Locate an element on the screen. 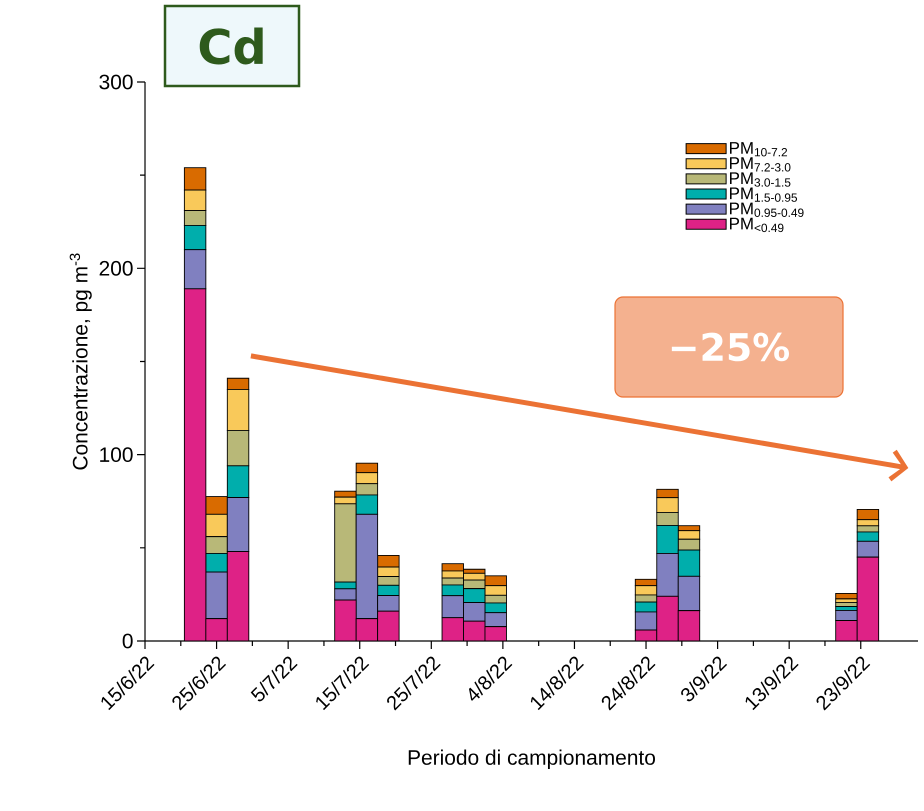 This screenshot has height=811, width=924. annotation: −25% is located at coordinates (730, 347).